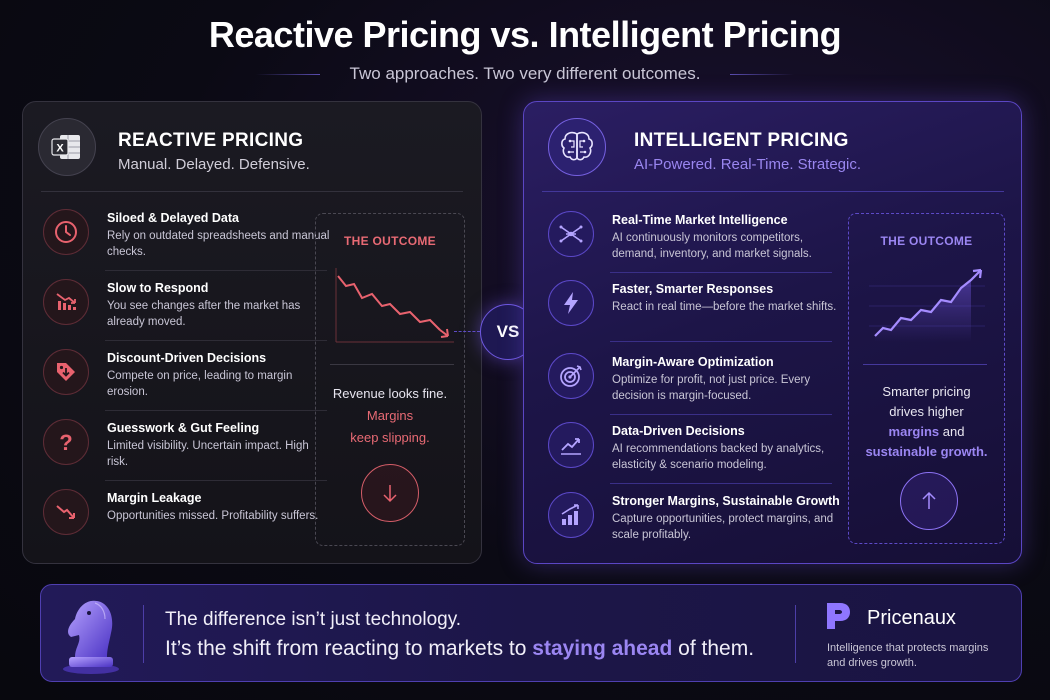 Image resolution: width=1050 pixels, height=700 pixels. I want to click on price-tag-icon, so click(66, 372).